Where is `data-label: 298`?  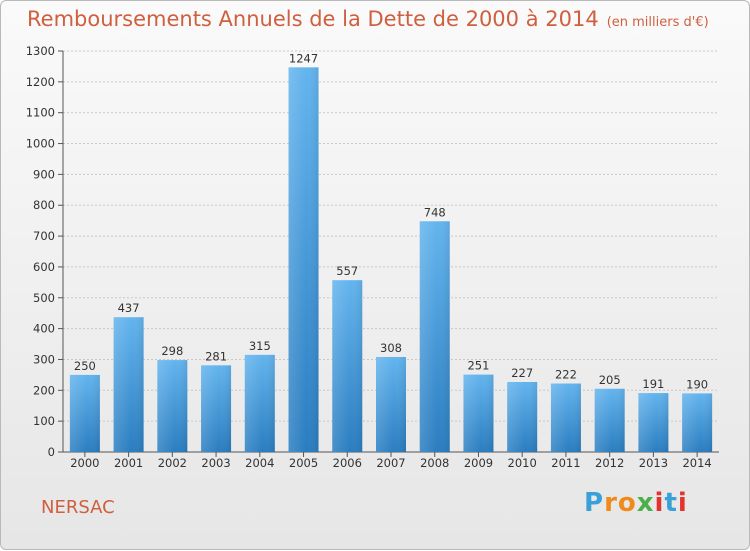 data-label: 298 is located at coordinates (172, 351).